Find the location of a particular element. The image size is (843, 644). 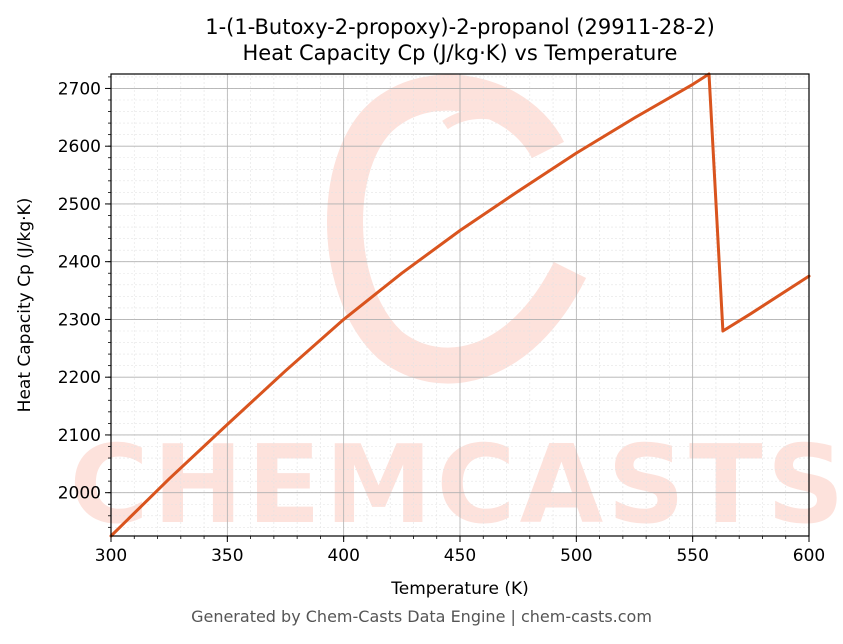

x-tick-label: 600 is located at coordinates (809, 556).